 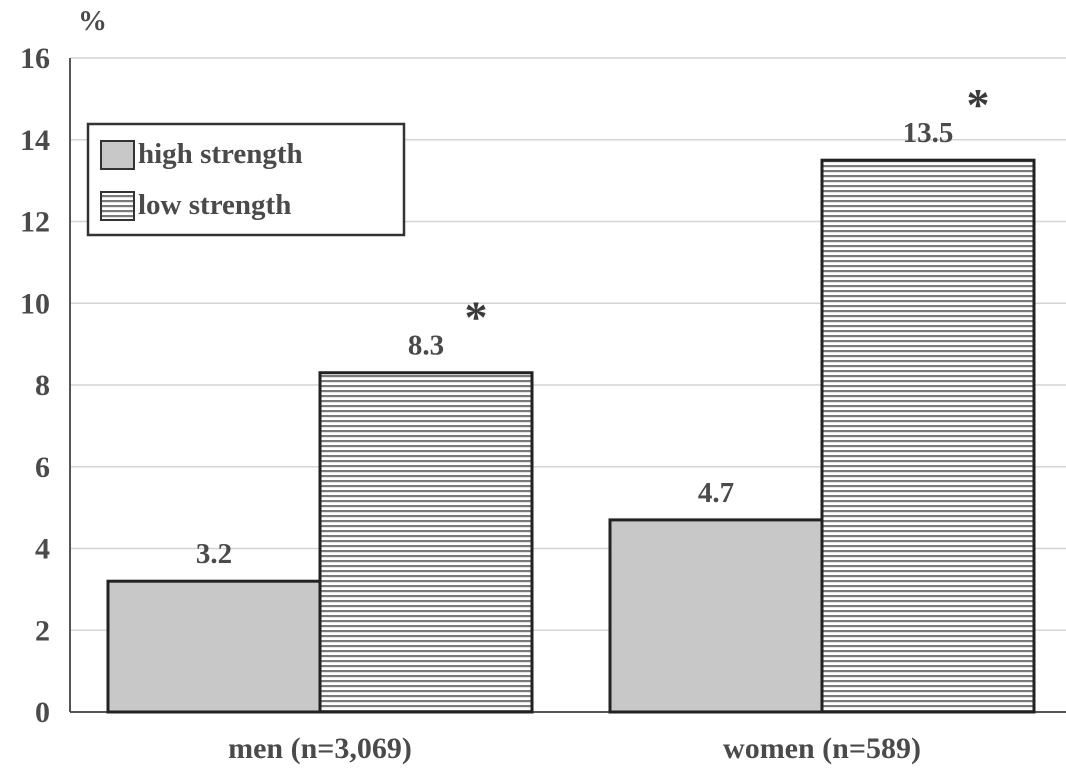 I want to click on x-category-label: men (n=3,069), so click(x=320, y=748).